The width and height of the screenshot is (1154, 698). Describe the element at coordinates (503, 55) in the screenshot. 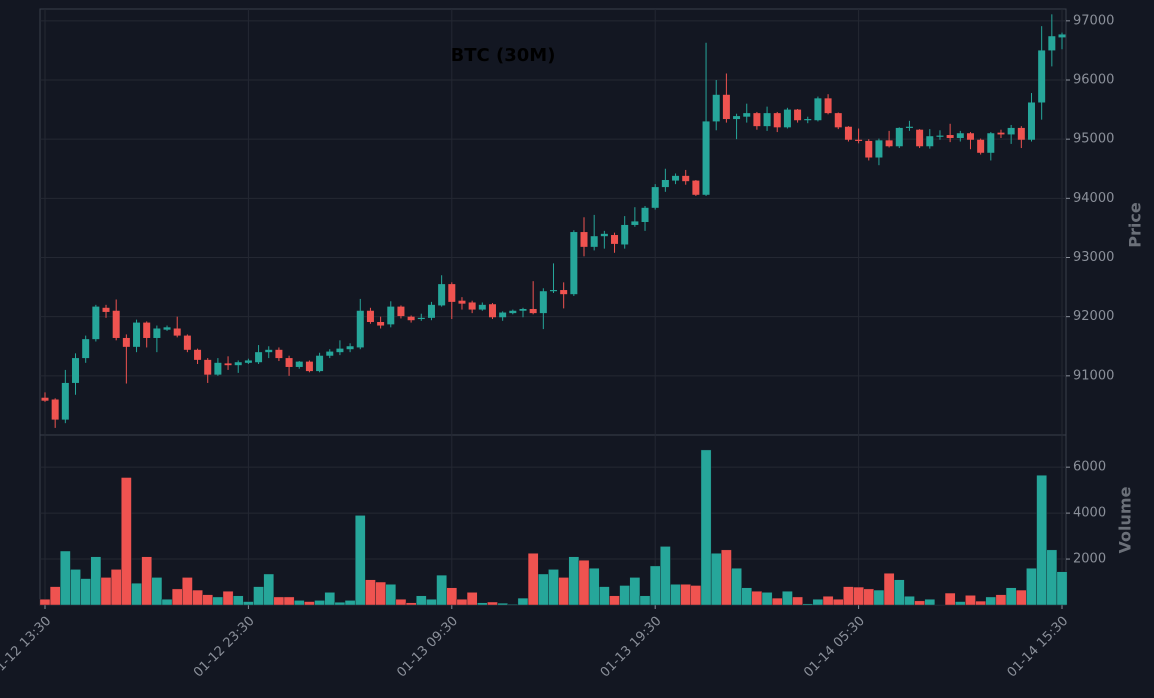

I see `chart-title: BTC (30M)` at that location.